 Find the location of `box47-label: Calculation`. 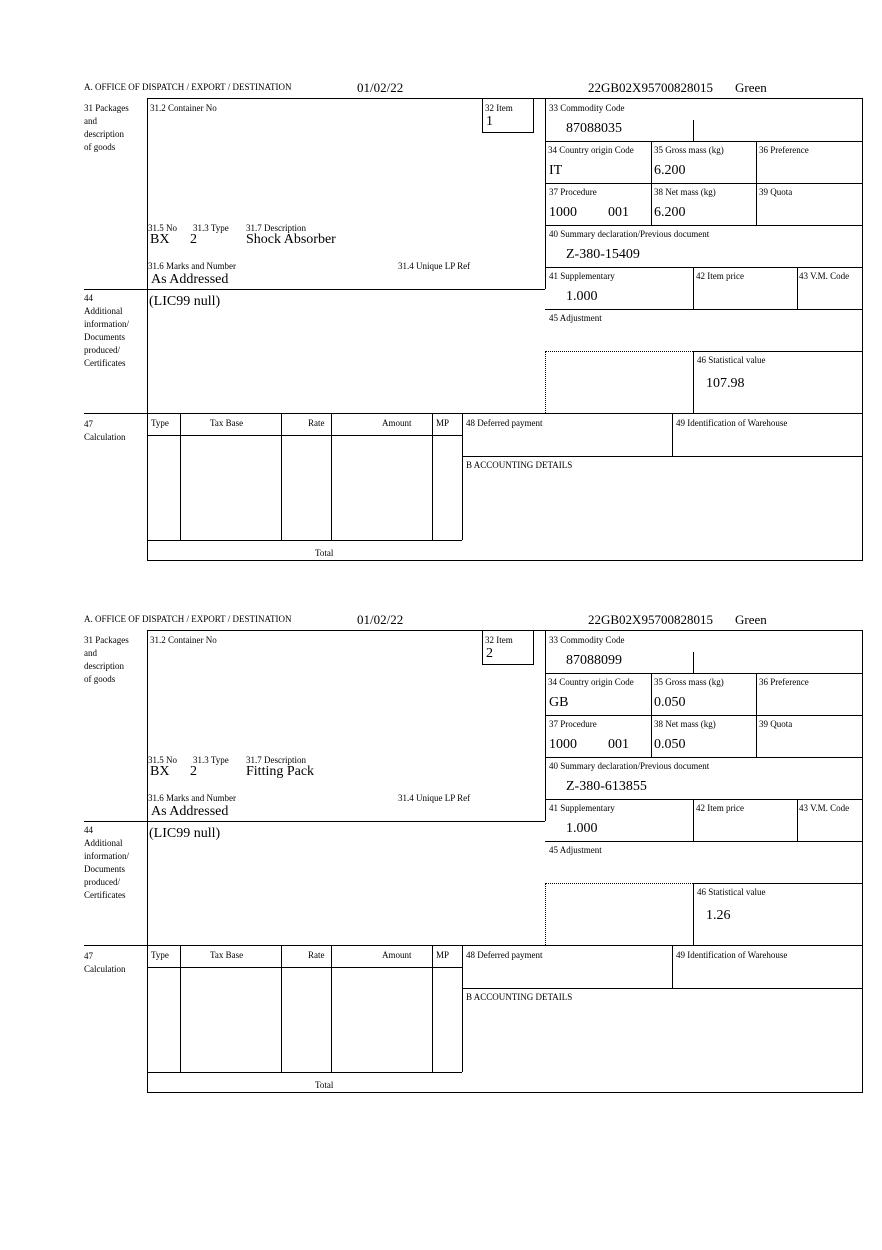

box47-label: Calculation is located at coordinates (105, 437).